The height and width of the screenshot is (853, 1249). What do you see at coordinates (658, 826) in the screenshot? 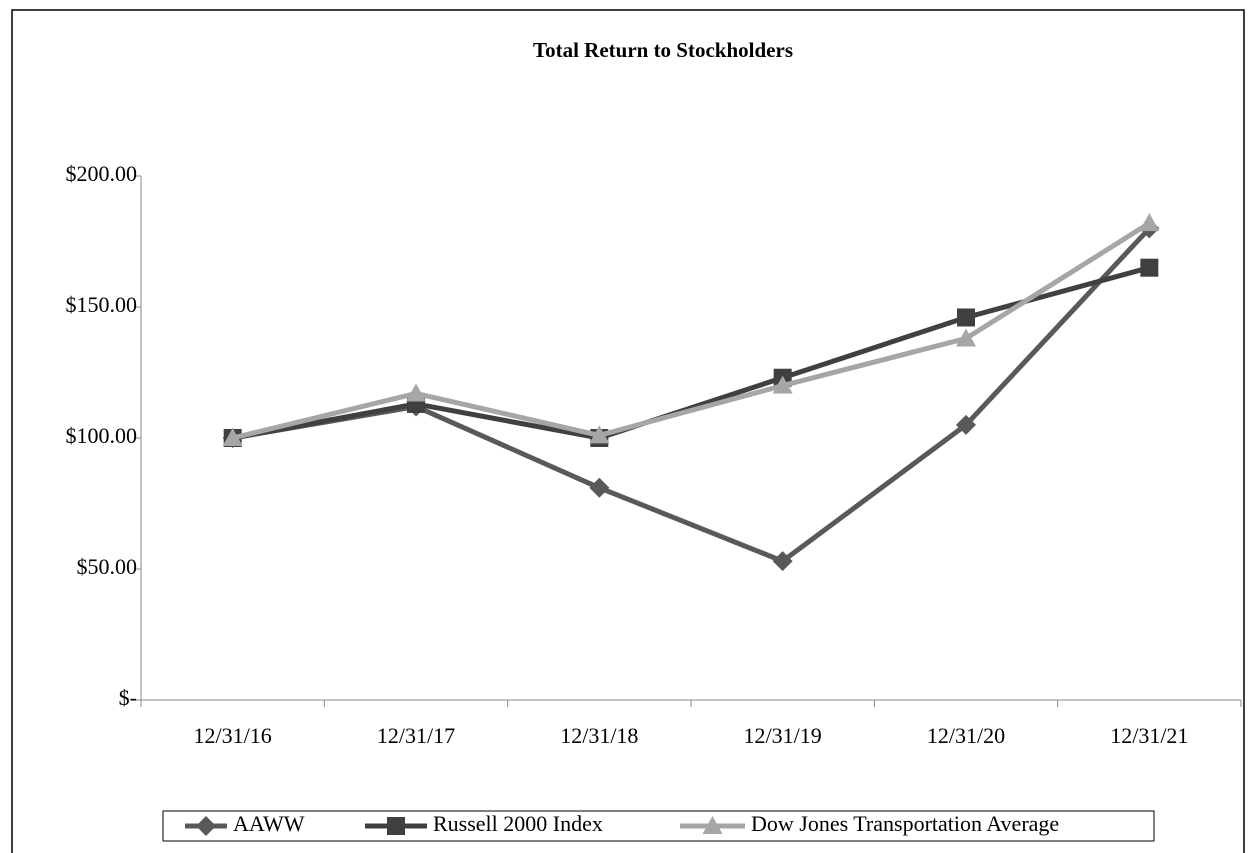
I see `legend-box` at bounding box center [658, 826].